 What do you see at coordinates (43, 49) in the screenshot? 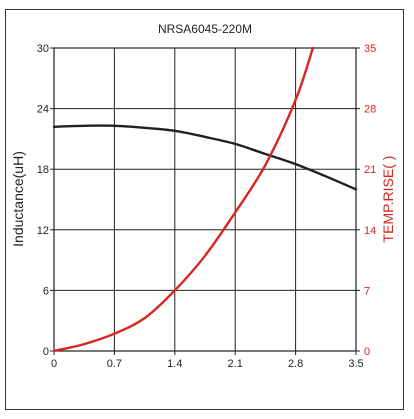
I see `y-tick-label: 30` at bounding box center [43, 49].